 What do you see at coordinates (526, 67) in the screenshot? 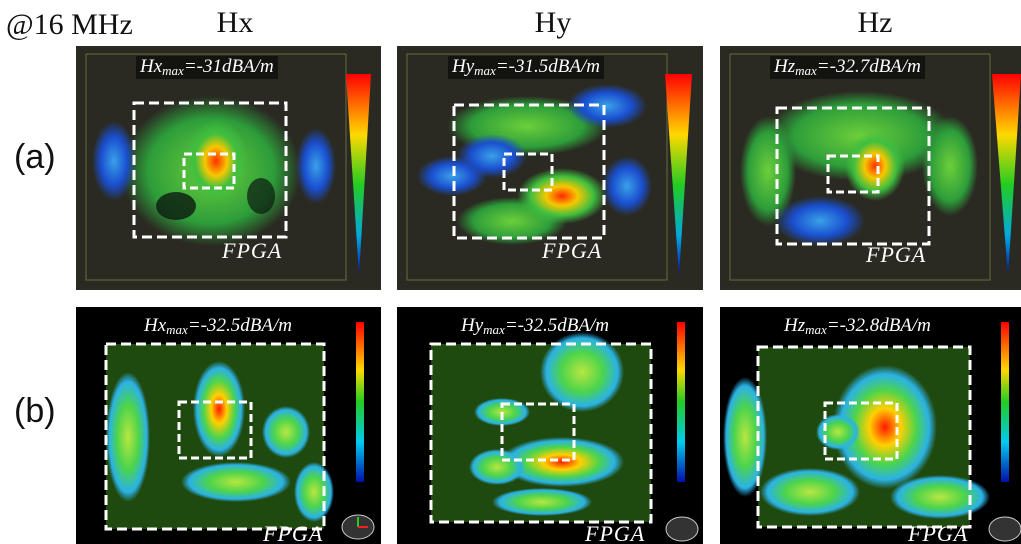
I see `measured-hy-max-label: Hymax=-31.5dBA/m` at bounding box center [526, 67].